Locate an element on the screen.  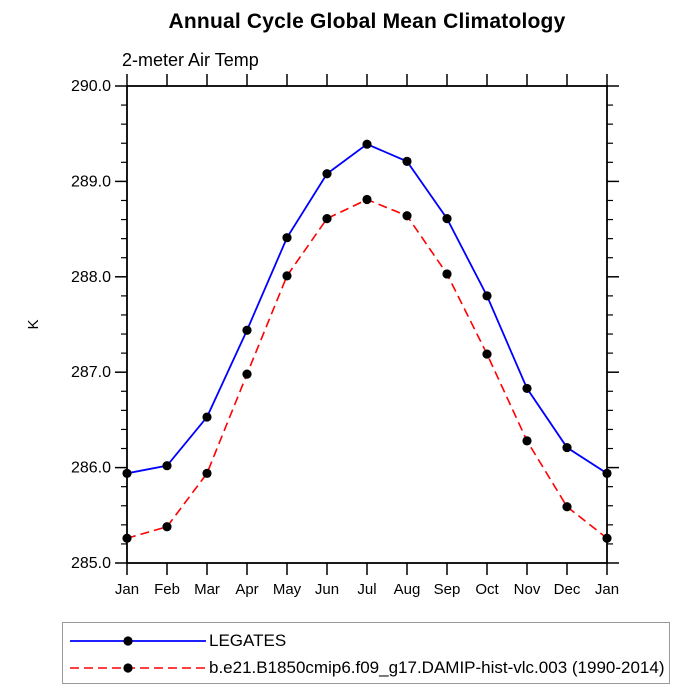
legend-label-legates: LEGATES is located at coordinates (248, 640).